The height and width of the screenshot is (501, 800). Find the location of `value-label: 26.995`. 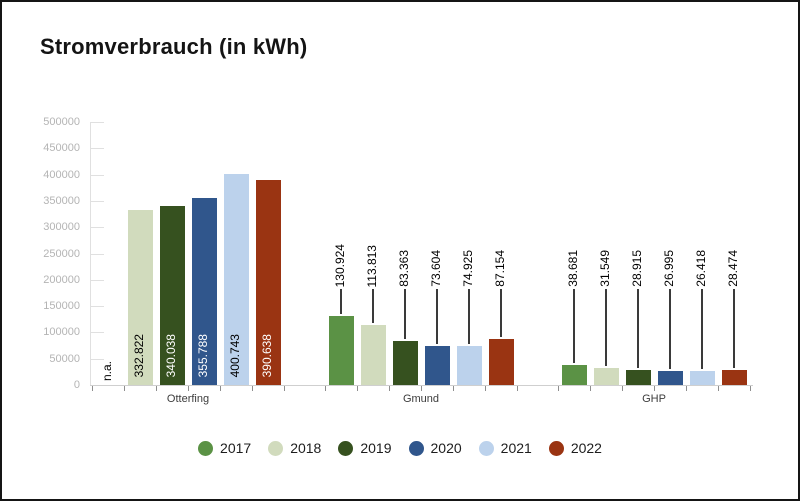

value-label: 26.995 is located at coordinates (669, 268).